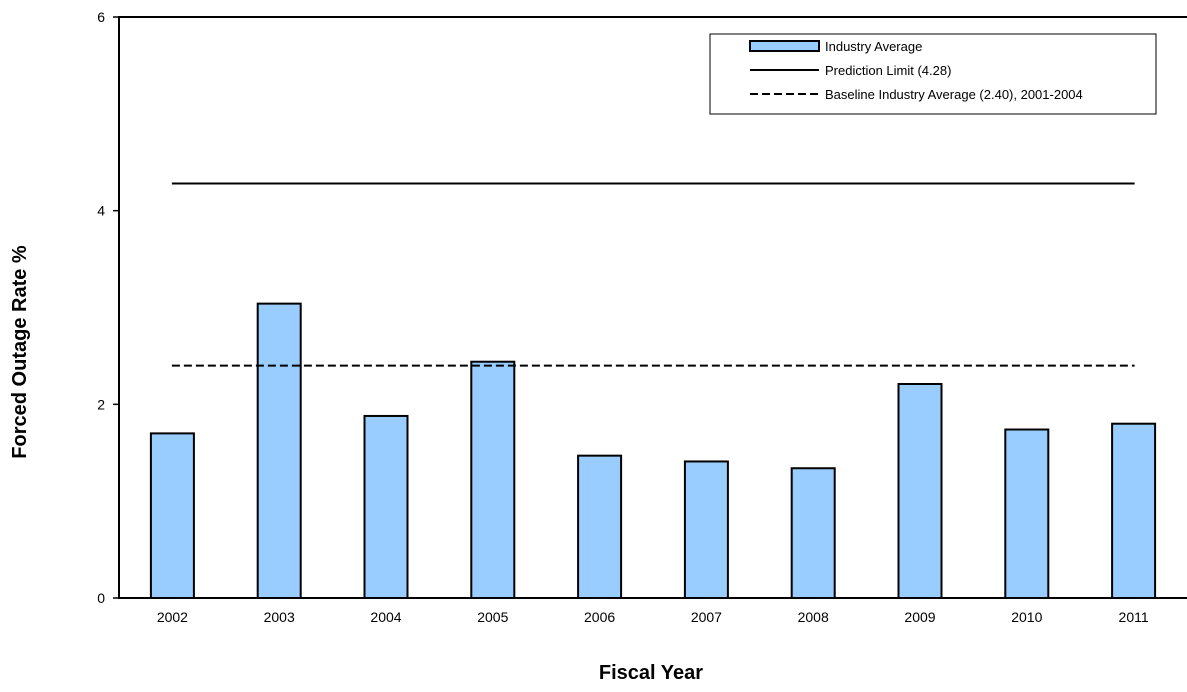 The height and width of the screenshot is (692, 1187). What do you see at coordinates (172, 617) in the screenshot?
I see `x-tick-label-2002: 2002` at bounding box center [172, 617].